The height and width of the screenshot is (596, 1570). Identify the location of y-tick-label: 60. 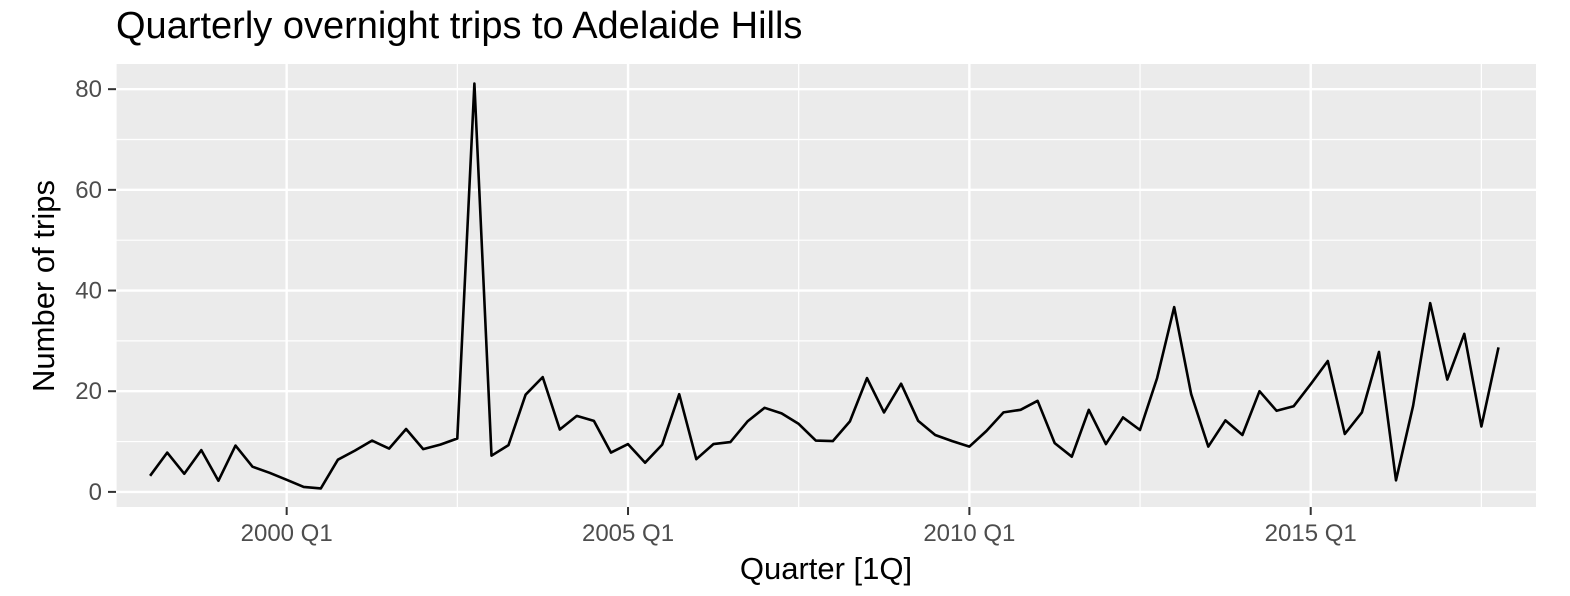
(88, 190).